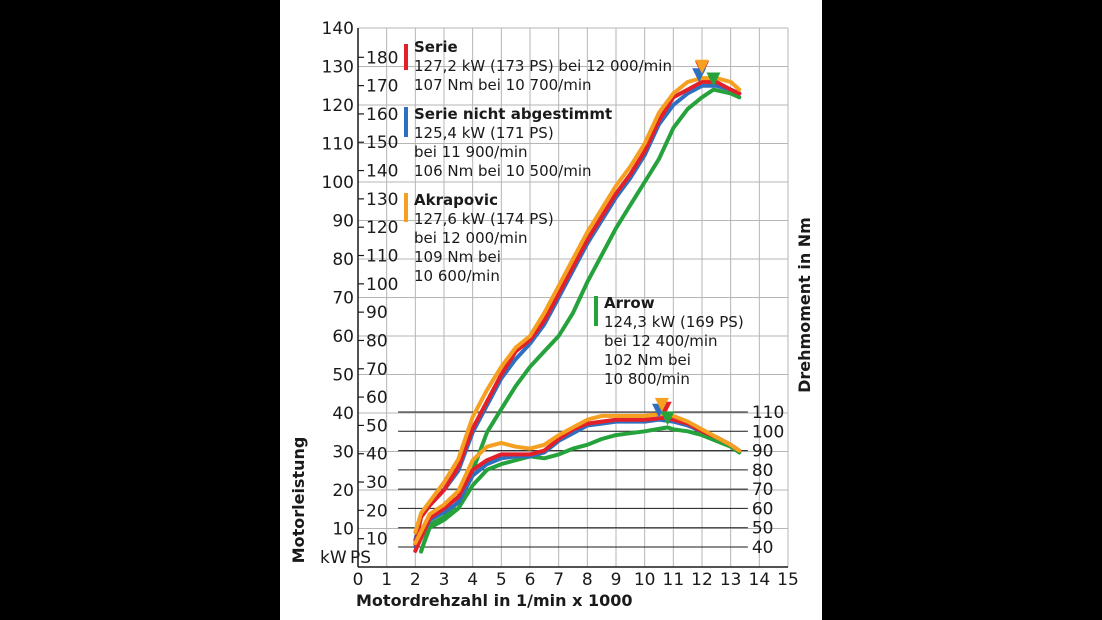  Describe the element at coordinates (763, 471) in the screenshot. I see `nm-tick-label: 80` at that location.